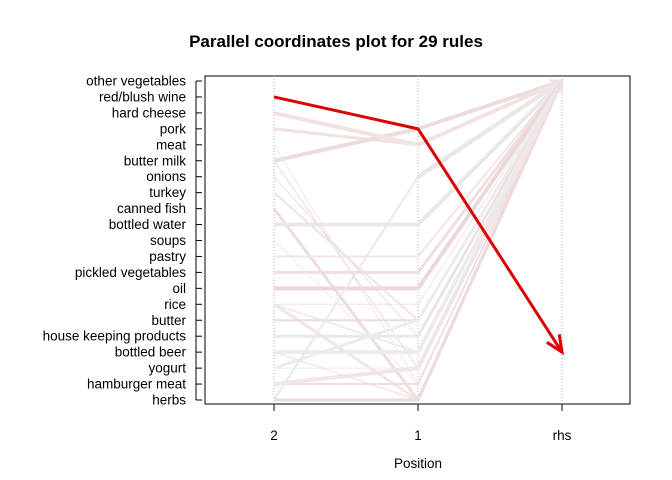 Image resolution: width=672 pixels, height=480 pixels. Describe the element at coordinates (130, 272) in the screenshot. I see `y-tick-label: pickled vegetables` at that location.